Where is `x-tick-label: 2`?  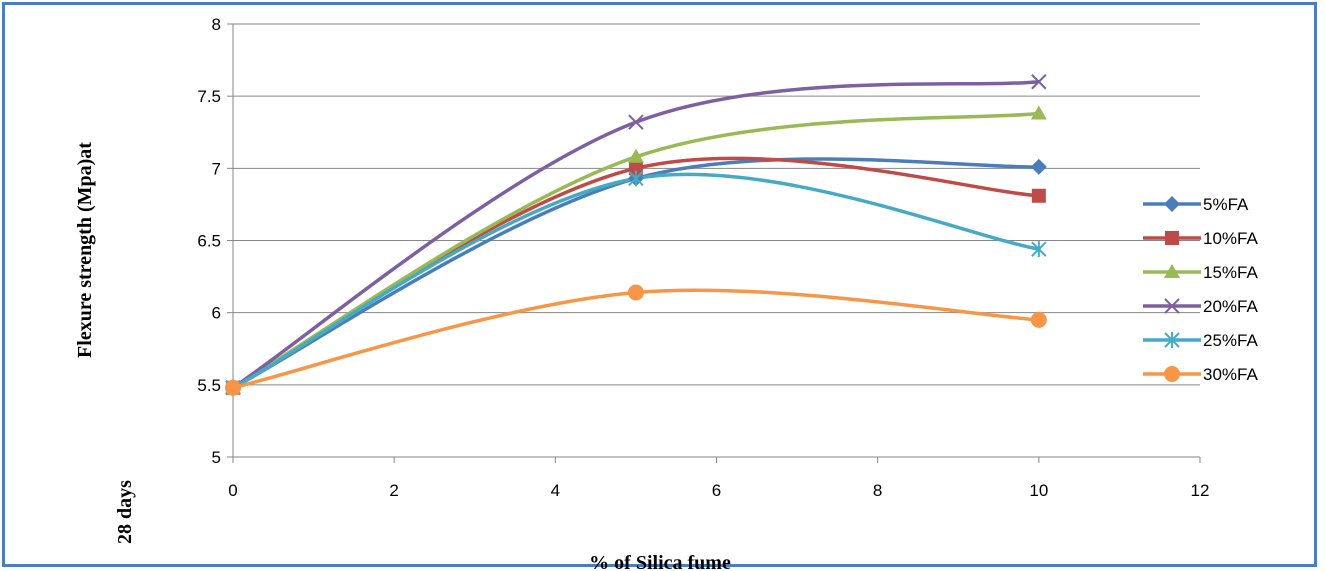
x-tick-label: 2 is located at coordinates (393, 490).